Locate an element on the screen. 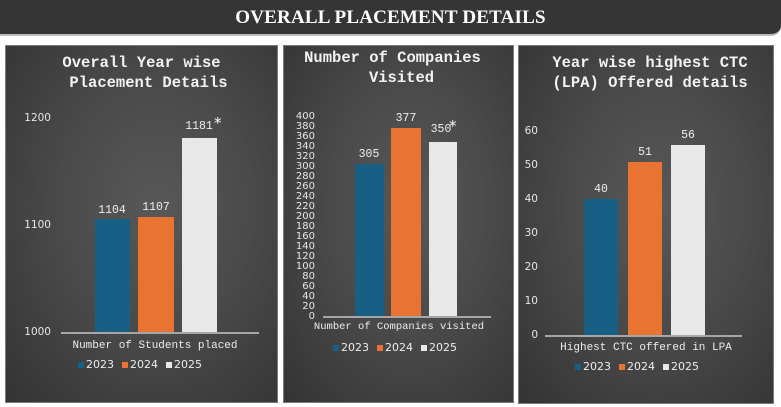 This screenshot has width=781, height=407. y-tick: 30 is located at coordinates (531, 233).